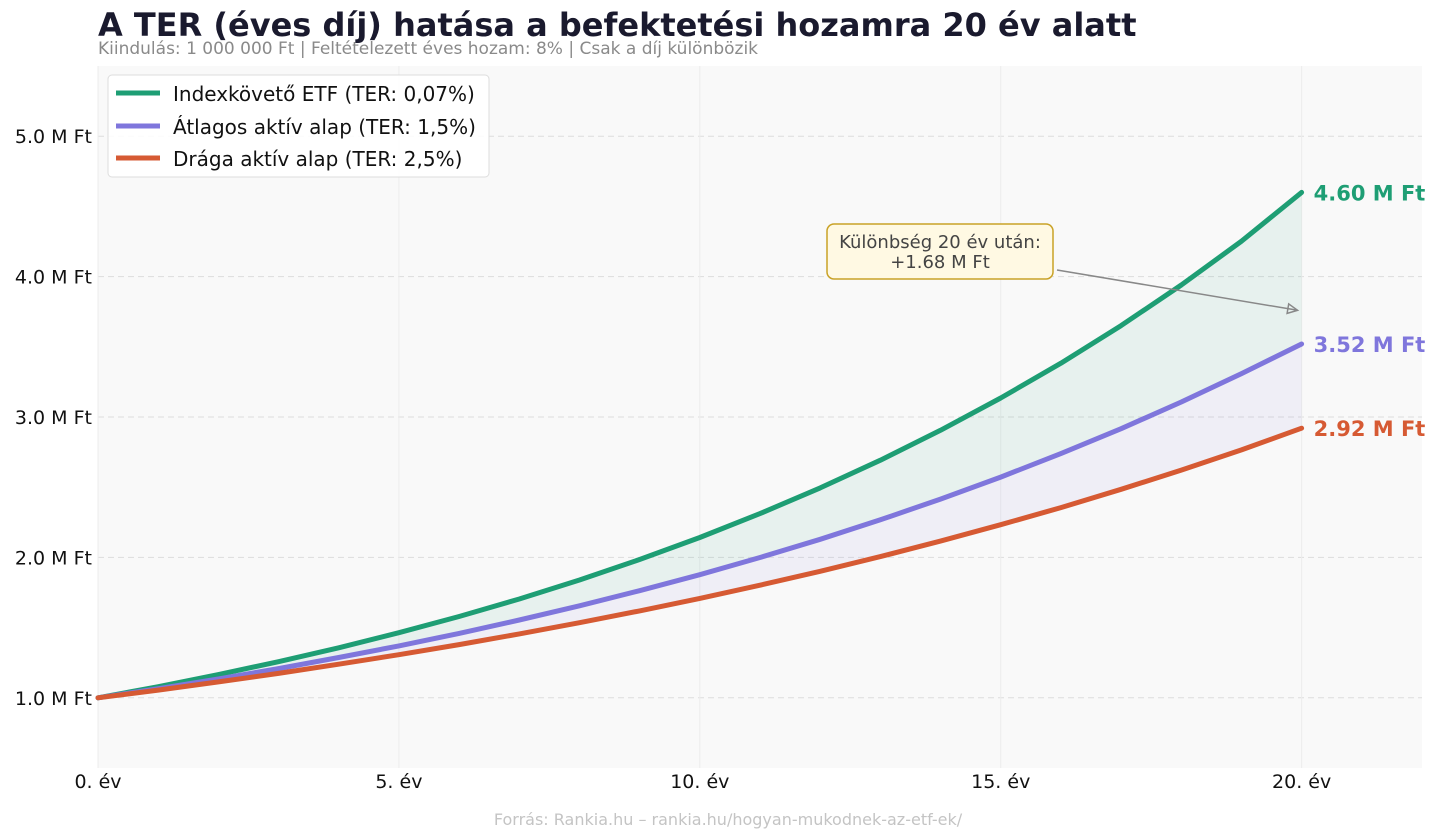 Image resolution: width=1440 pixels, height=839 pixels. What do you see at coordinates (53, 278) in the screenshot?
I see `y-tick-label: 4.0 M Ft` at bounding box center [53, 278].